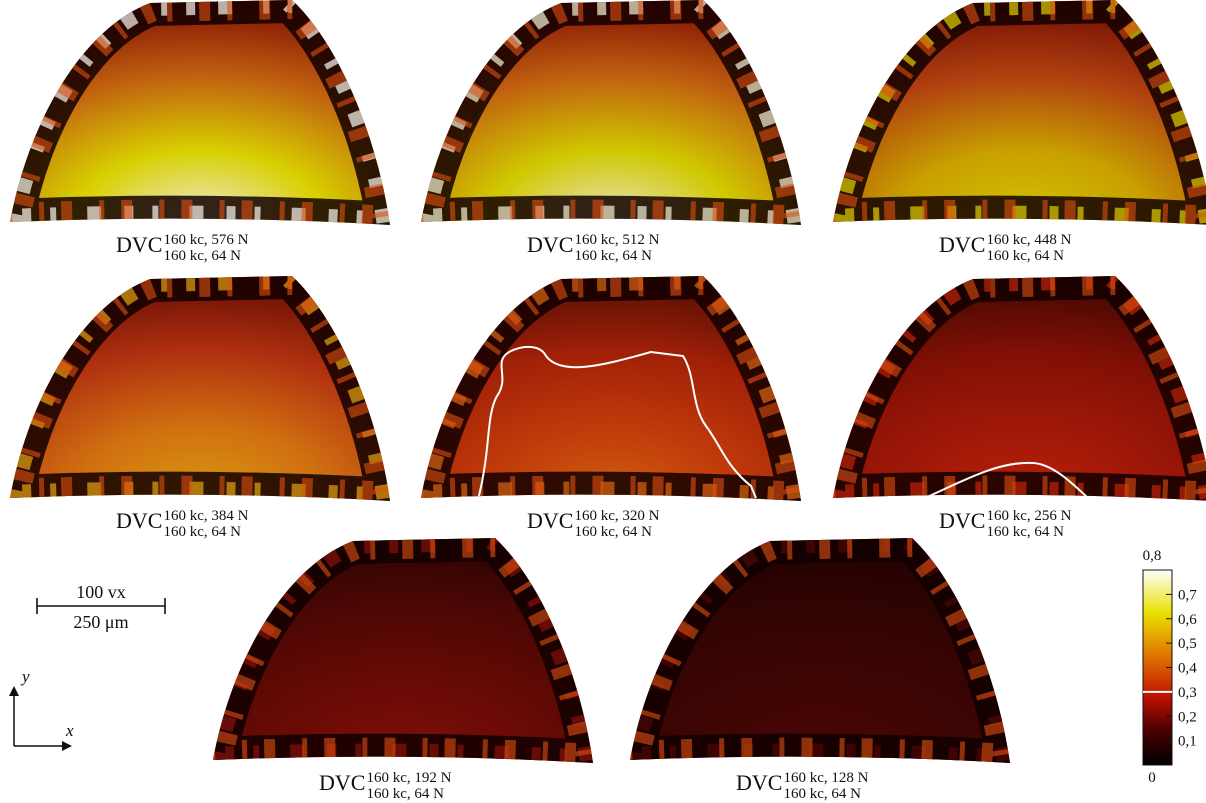  I want to click on y-axis-label: y, so click(25, 676).